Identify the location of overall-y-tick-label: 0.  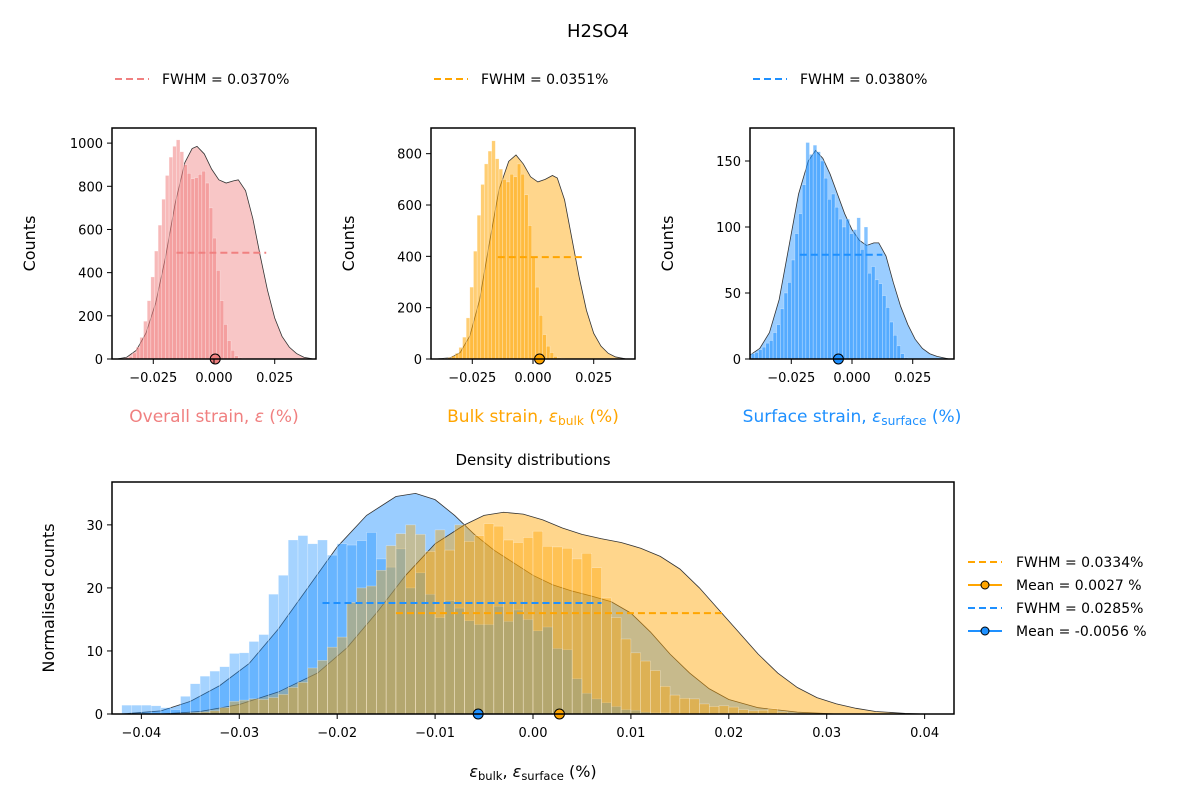
(99, 360).